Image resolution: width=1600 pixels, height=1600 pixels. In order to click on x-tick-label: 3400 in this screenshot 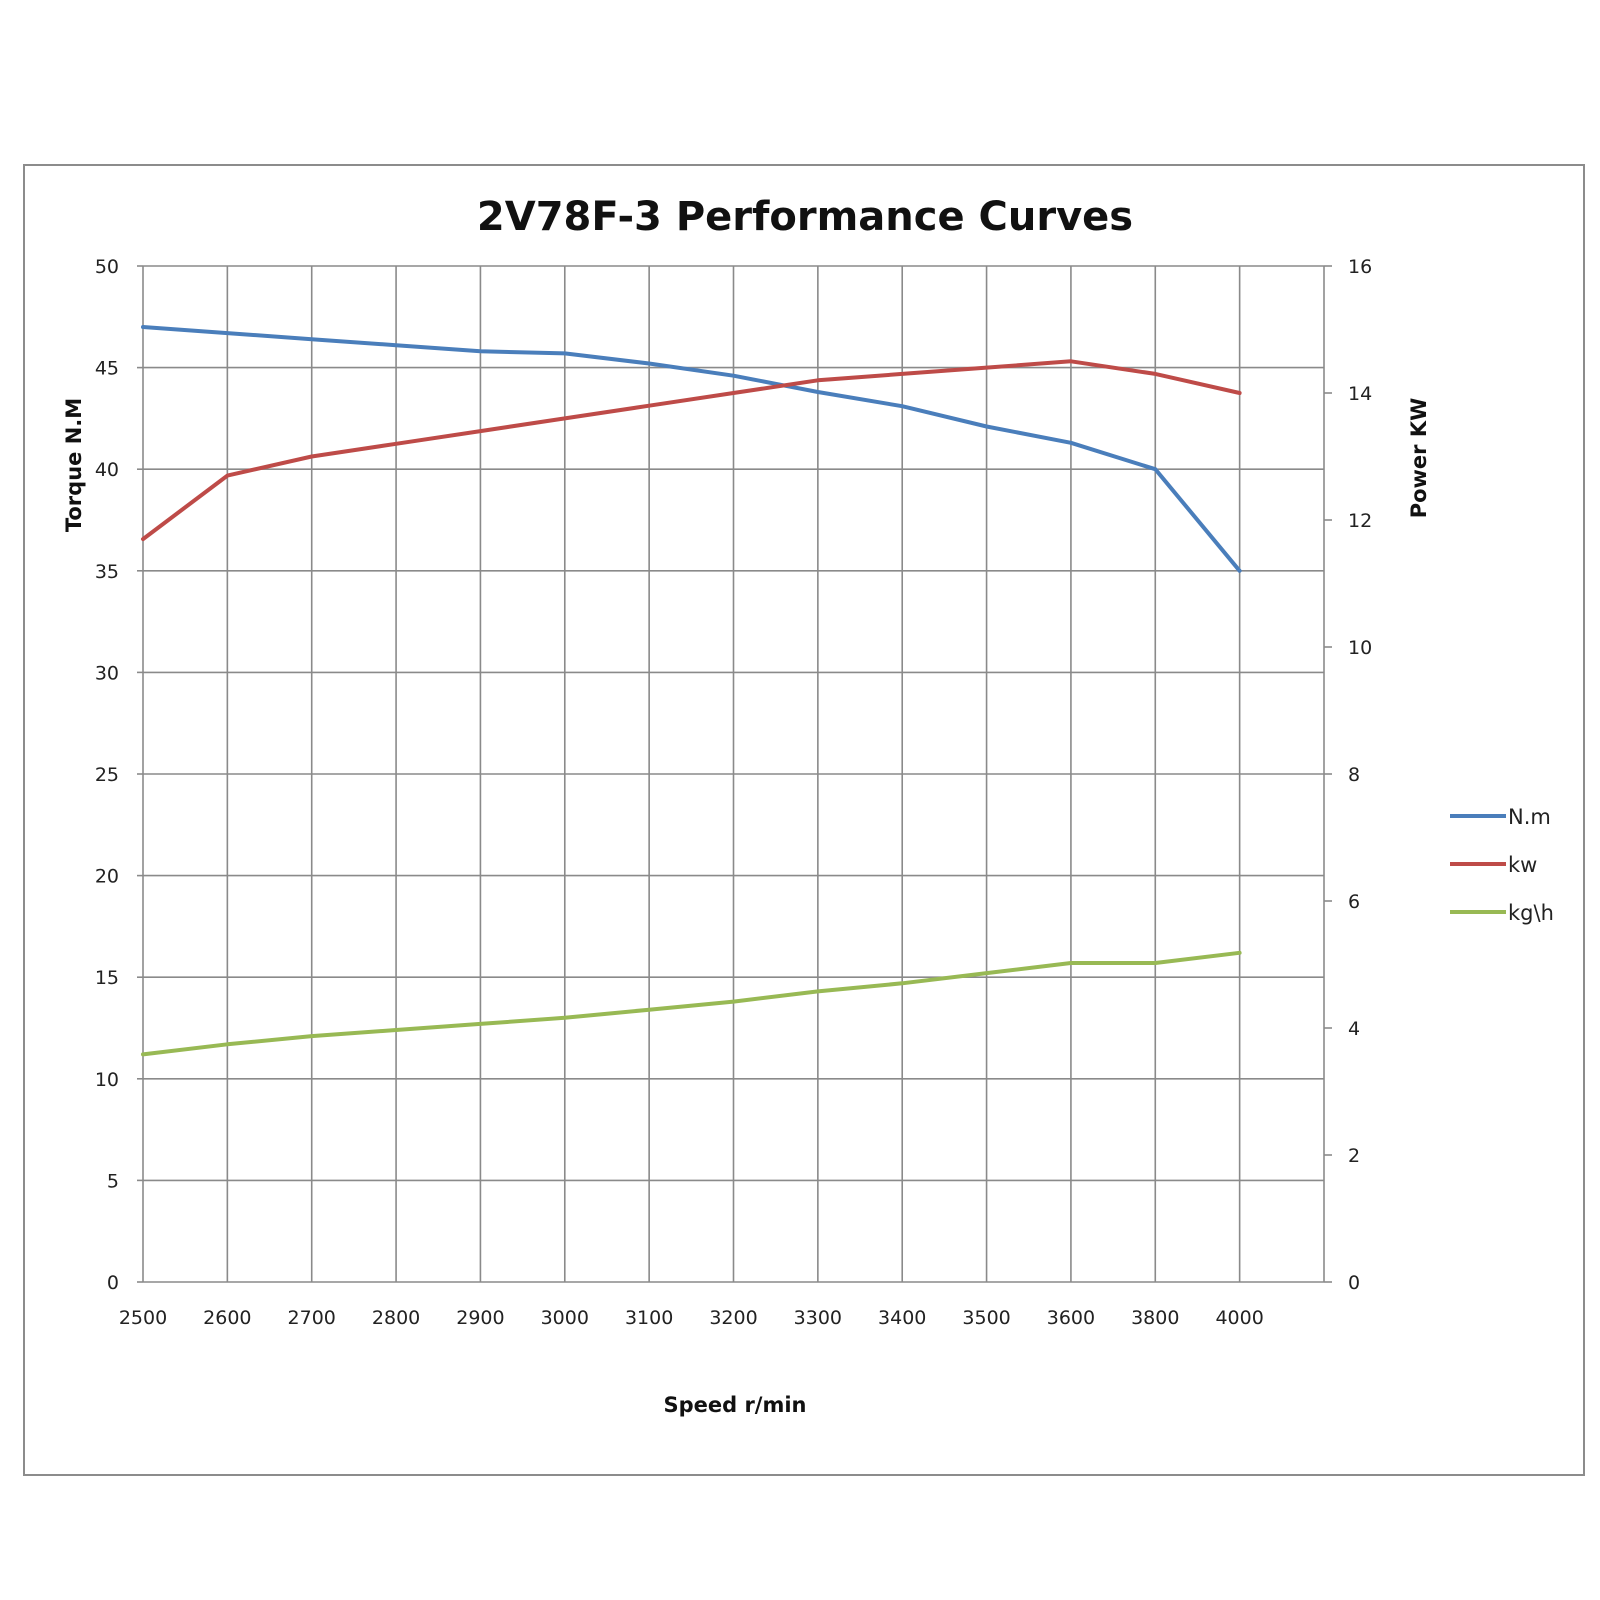, I will do `click(902, 1318)`.